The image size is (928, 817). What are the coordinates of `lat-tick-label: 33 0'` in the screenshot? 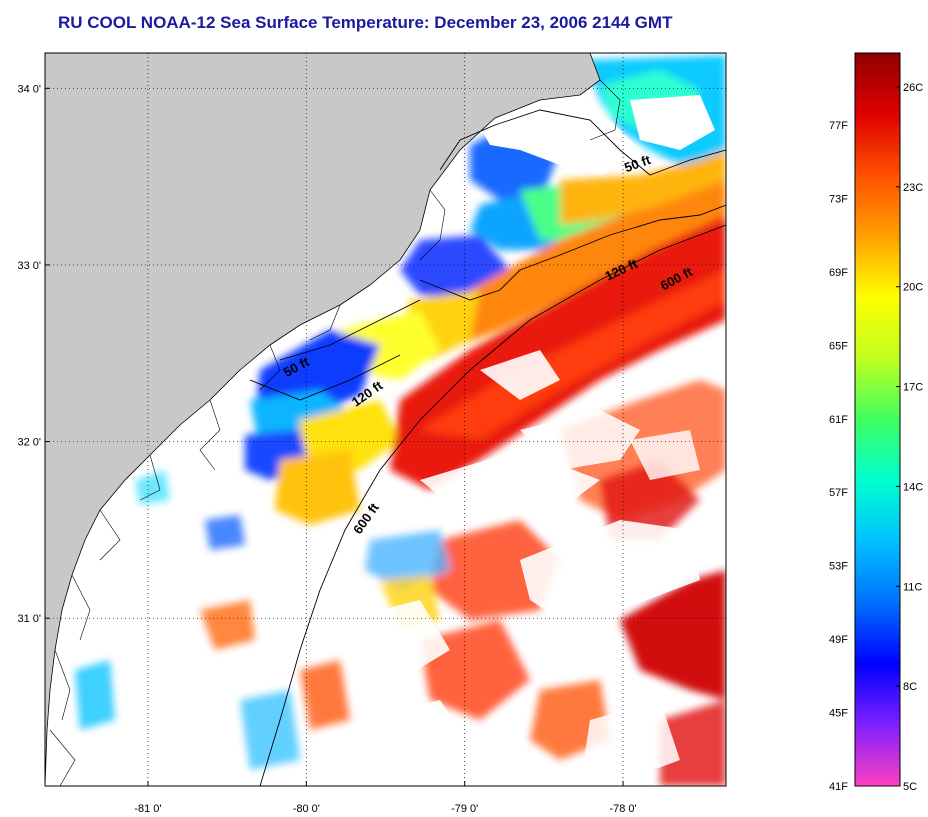 It's located at (29, 266).